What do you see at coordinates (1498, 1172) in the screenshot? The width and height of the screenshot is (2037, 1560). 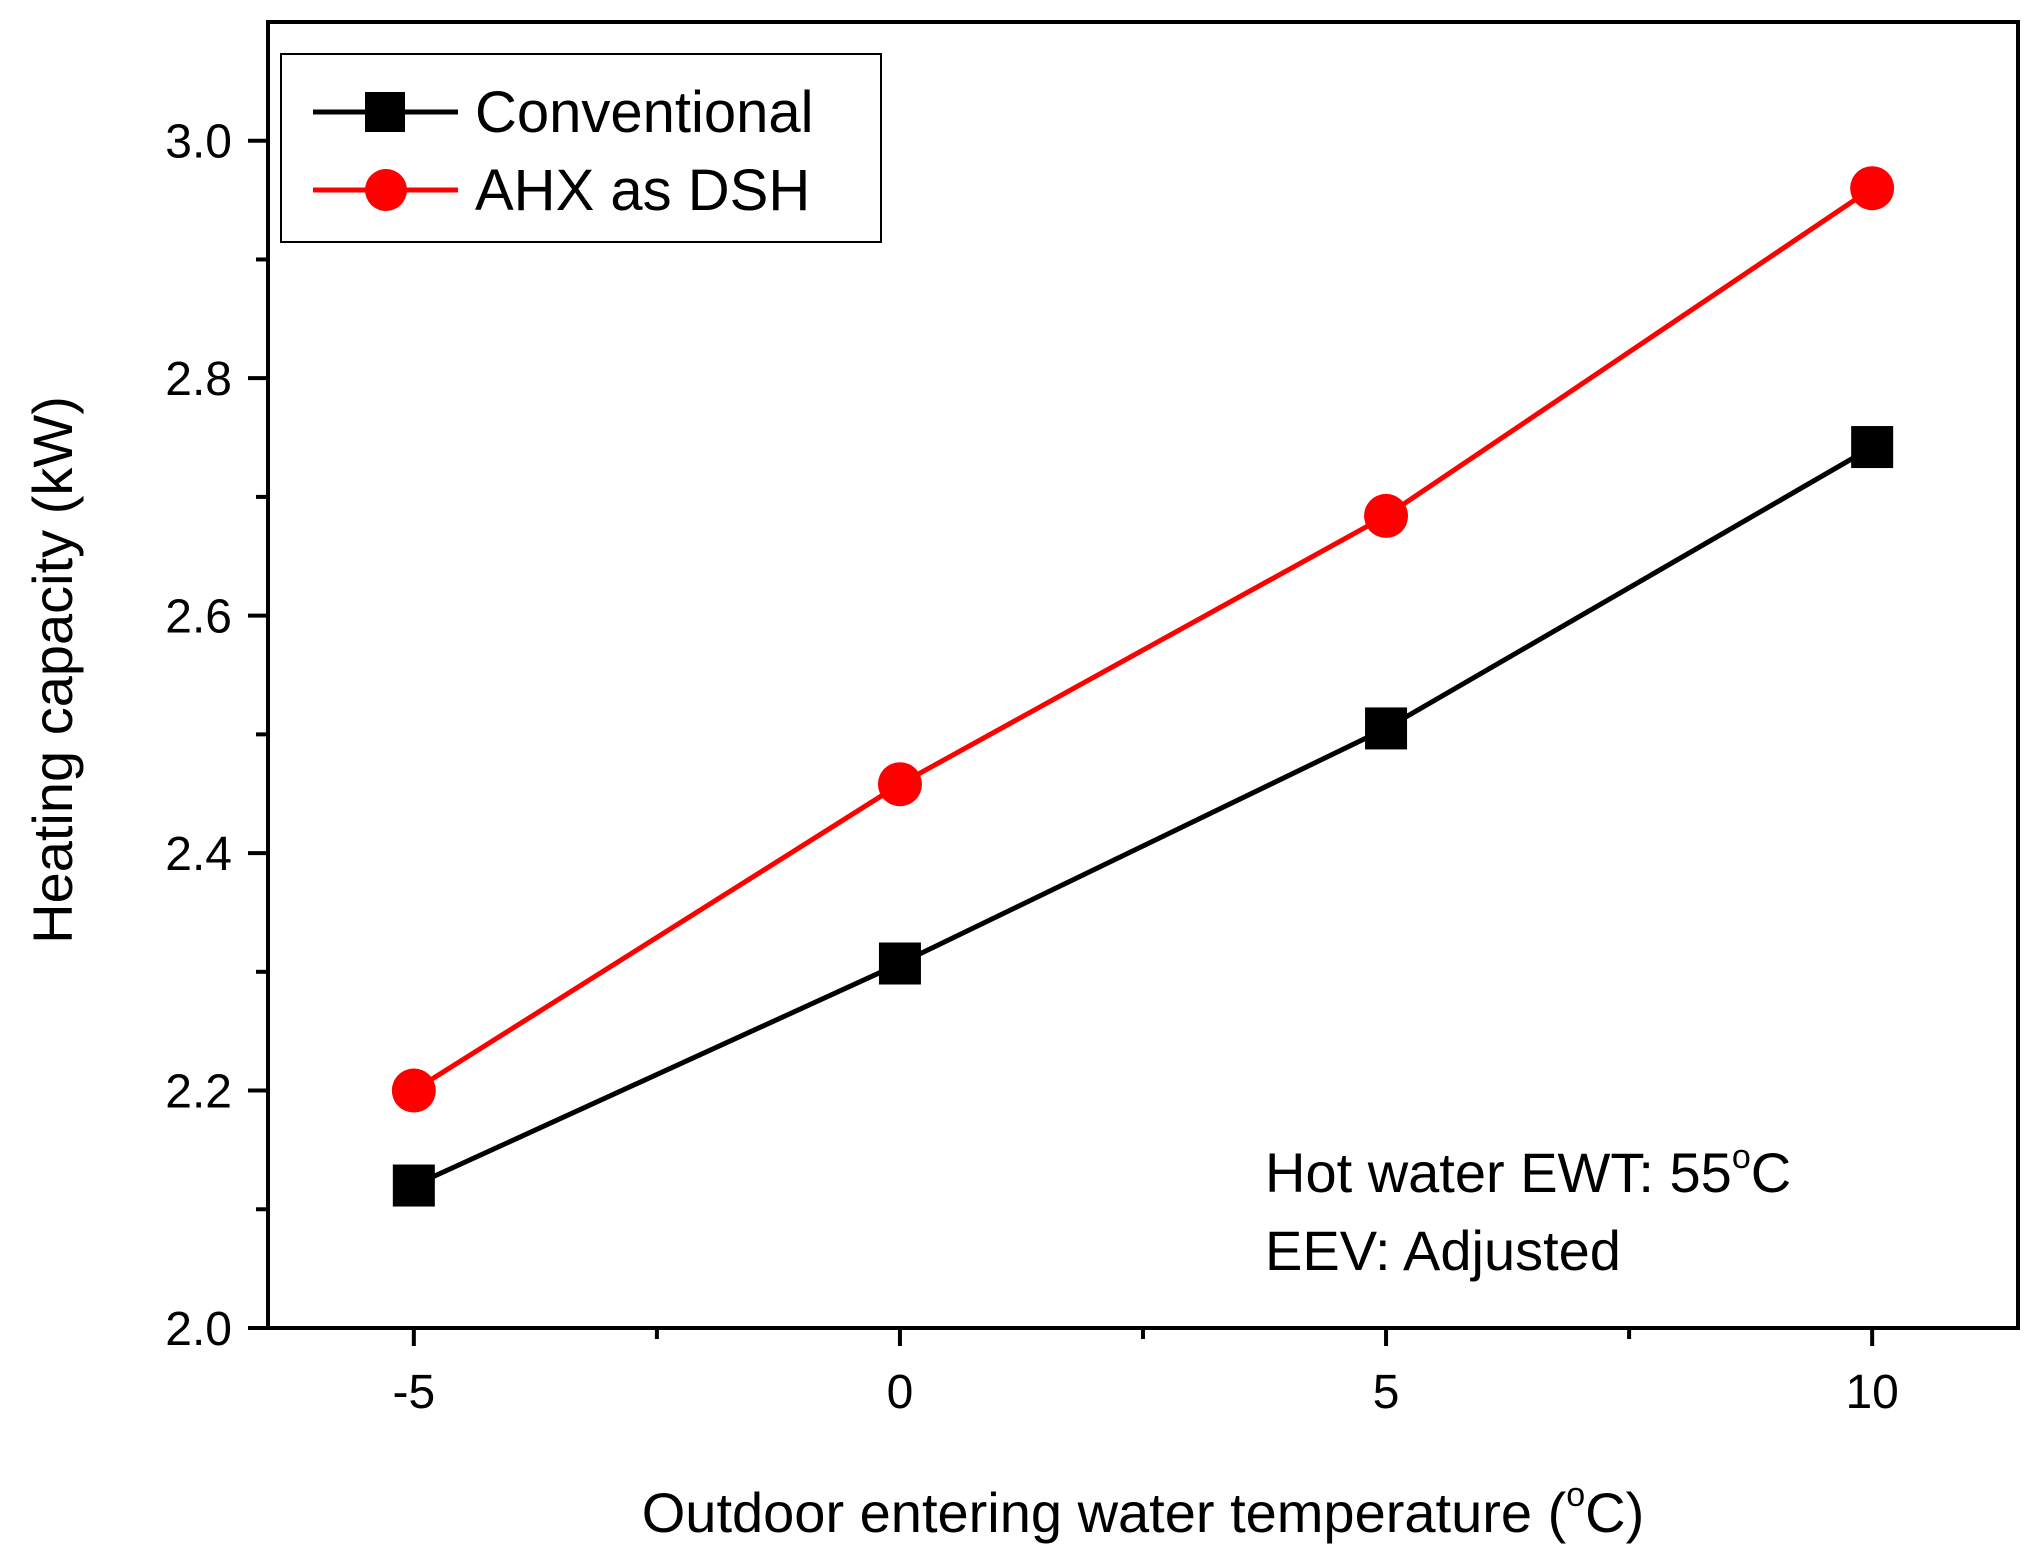 I see `annotation-line-1-prefix: Hot water EWT: 55` at bounding box center [1498, 1172].